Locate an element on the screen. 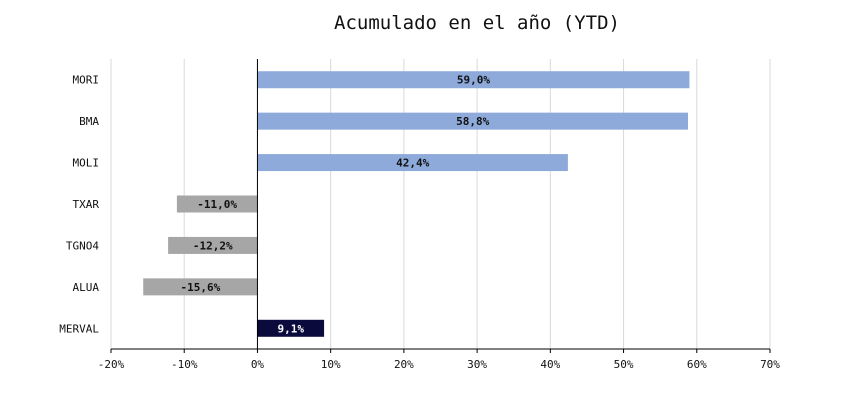 This screenshot has height=400, width=850. bar-moli is located at coordinates (412, 163).